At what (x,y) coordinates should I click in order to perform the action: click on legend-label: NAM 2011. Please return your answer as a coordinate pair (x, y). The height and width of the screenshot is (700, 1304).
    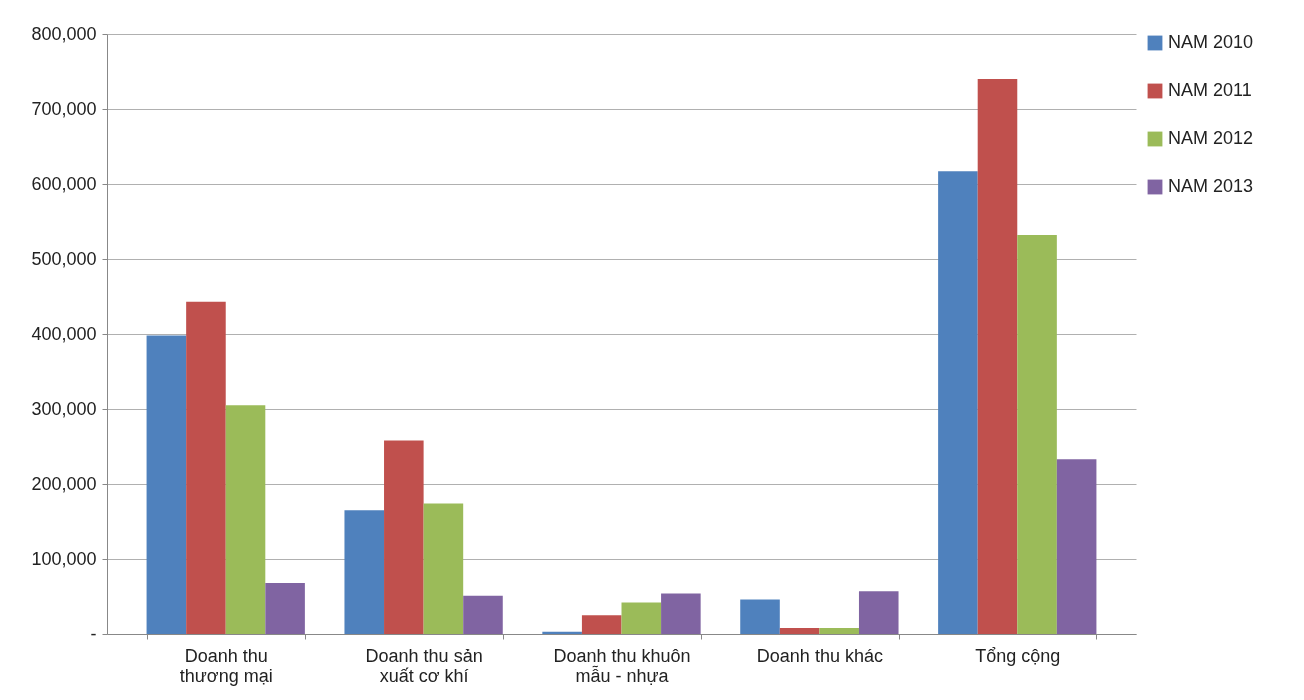
    Looking at the image, I should click on (1210, 90).